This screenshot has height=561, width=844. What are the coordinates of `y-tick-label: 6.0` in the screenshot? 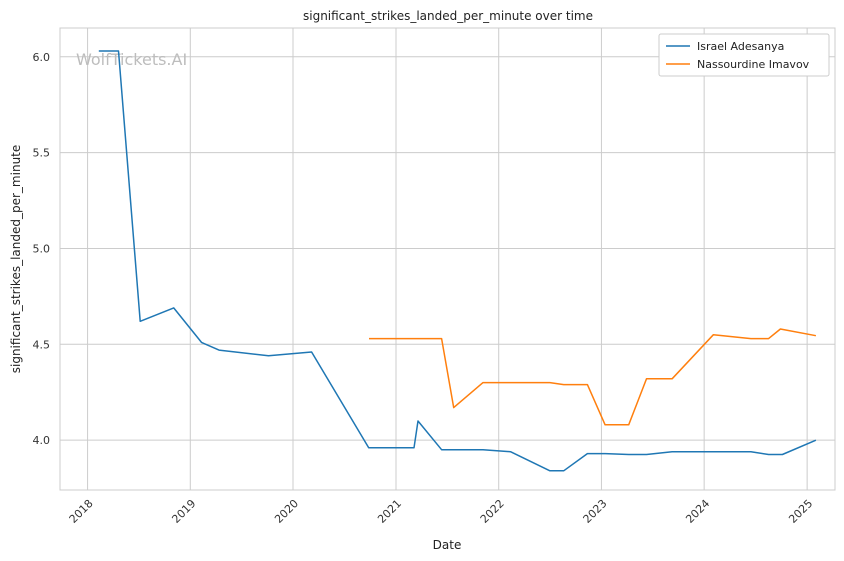 It's located at (42, 57).